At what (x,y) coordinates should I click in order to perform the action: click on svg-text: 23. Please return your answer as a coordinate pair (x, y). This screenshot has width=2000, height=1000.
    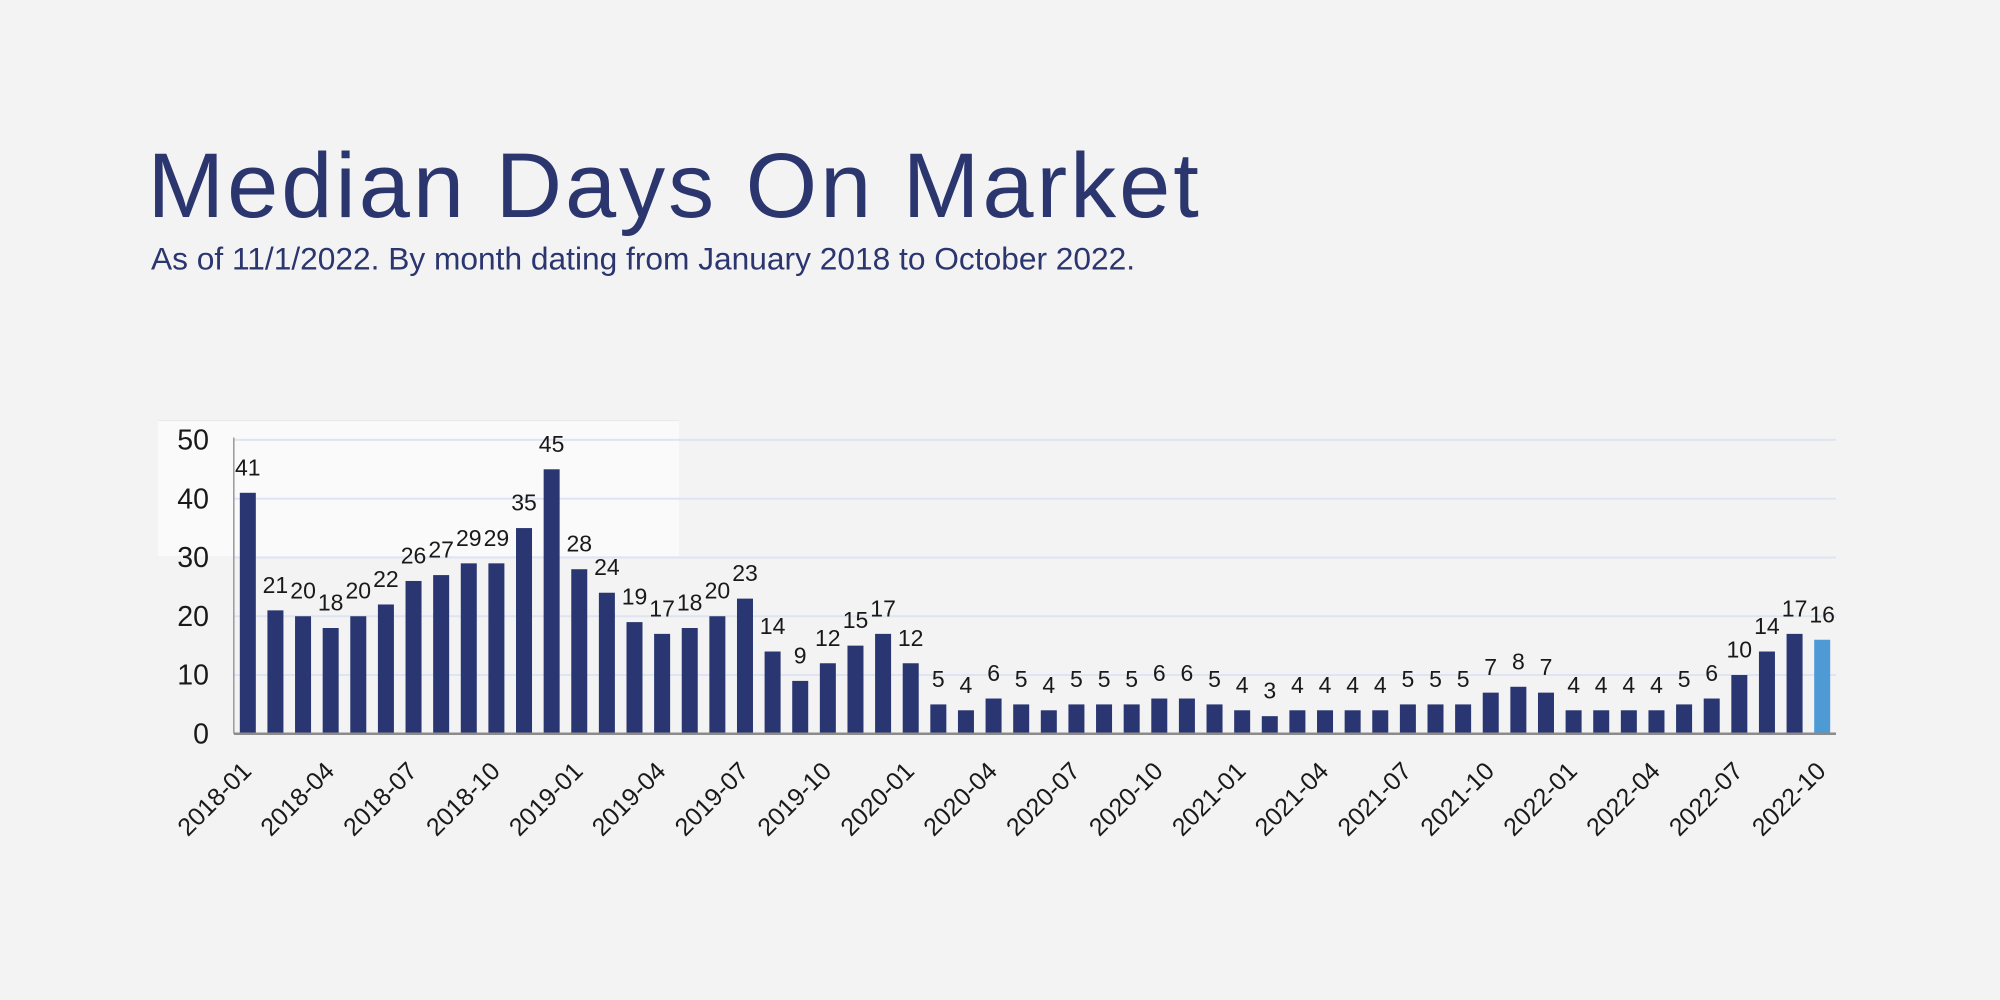
    Looking at the image, I should click on (745, 573).